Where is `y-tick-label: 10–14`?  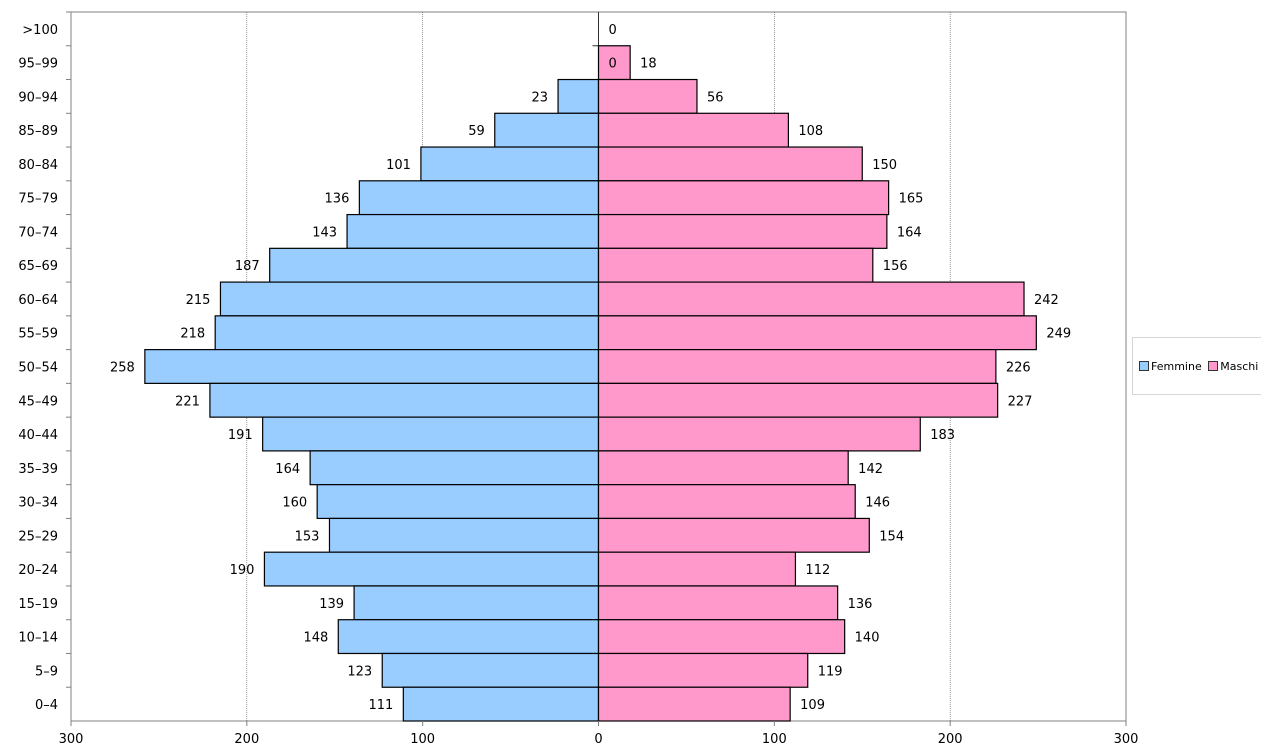
y-tick-label: 10–14 is located at coordinates (38, 638).